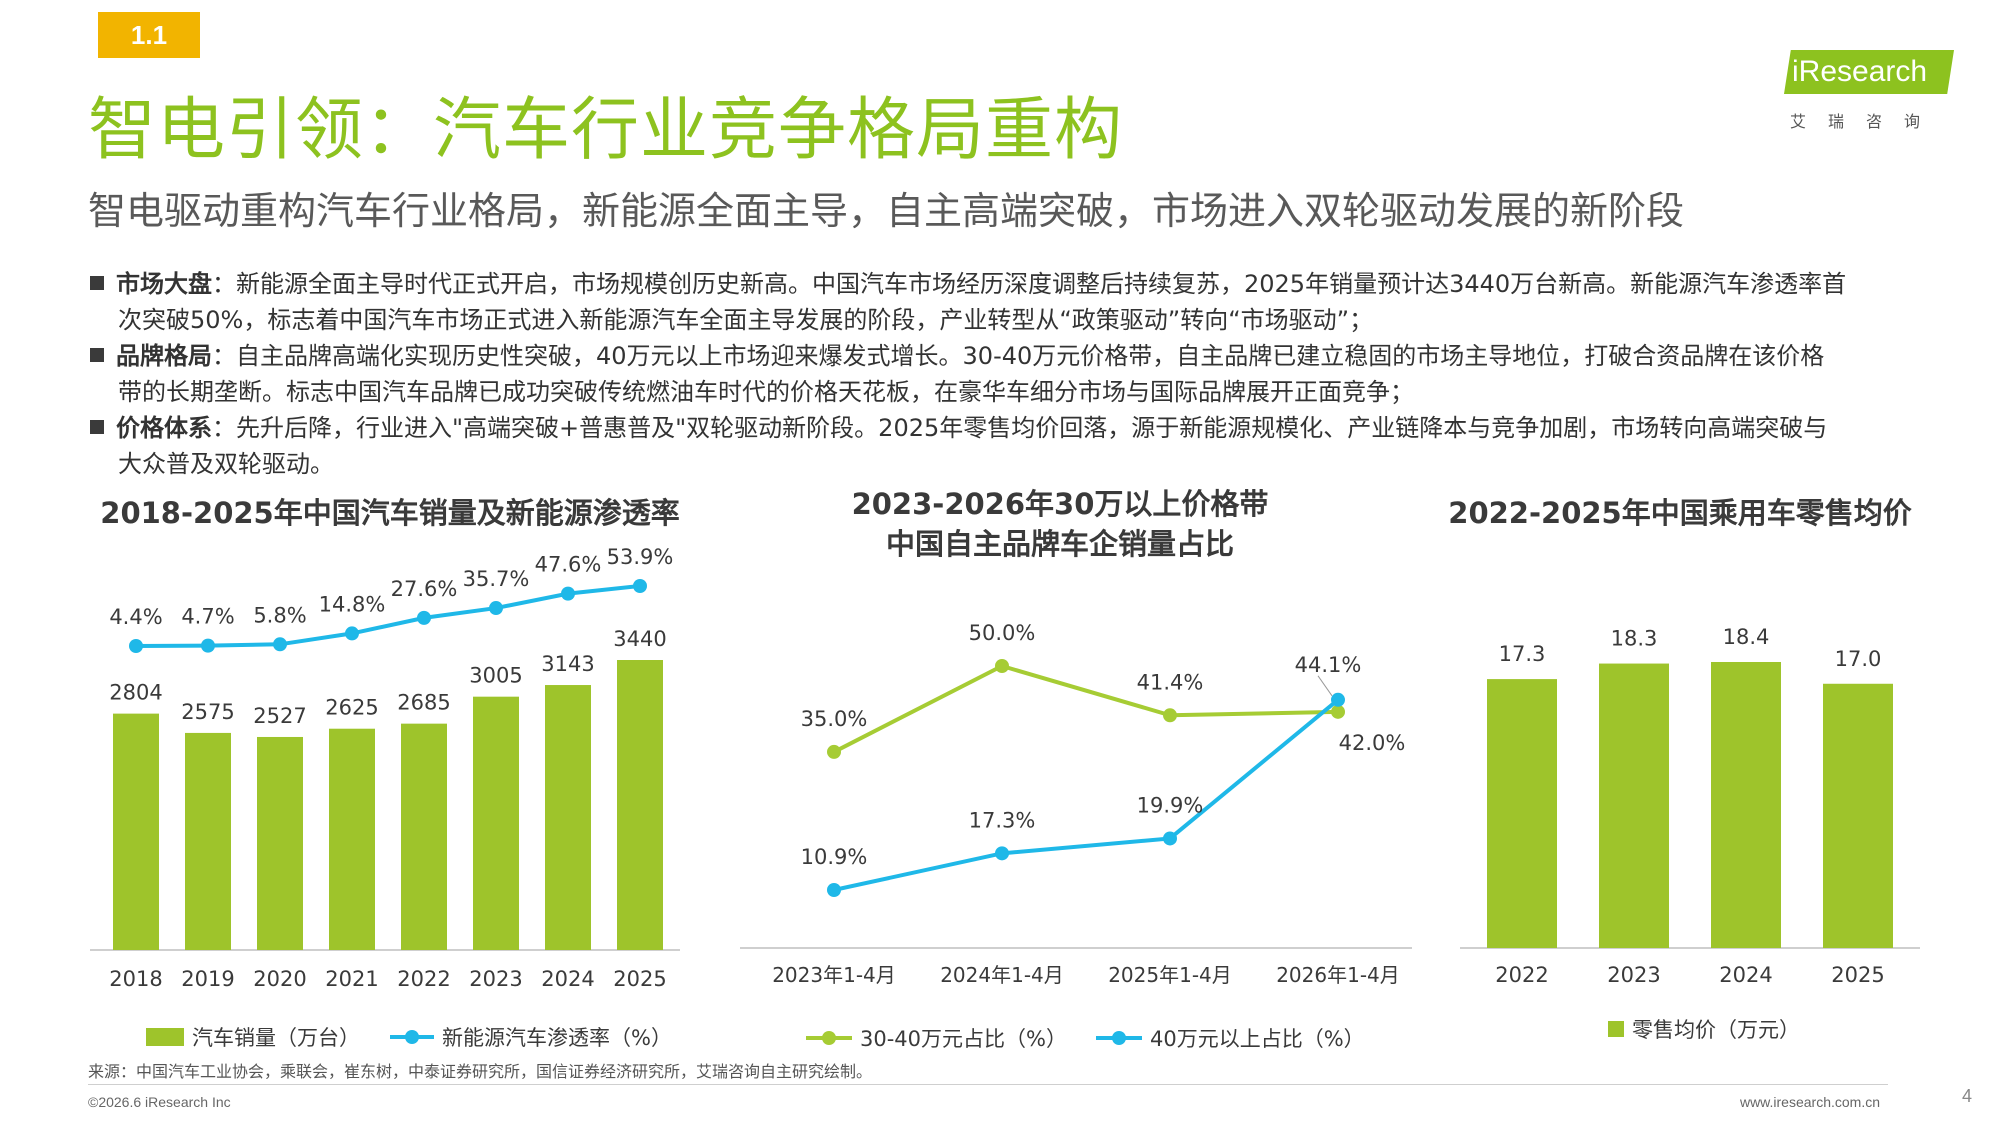  Describe the element at coordinates (639, 639) in the screenshot. I see `chart1-bar-label: 3440` at that location.